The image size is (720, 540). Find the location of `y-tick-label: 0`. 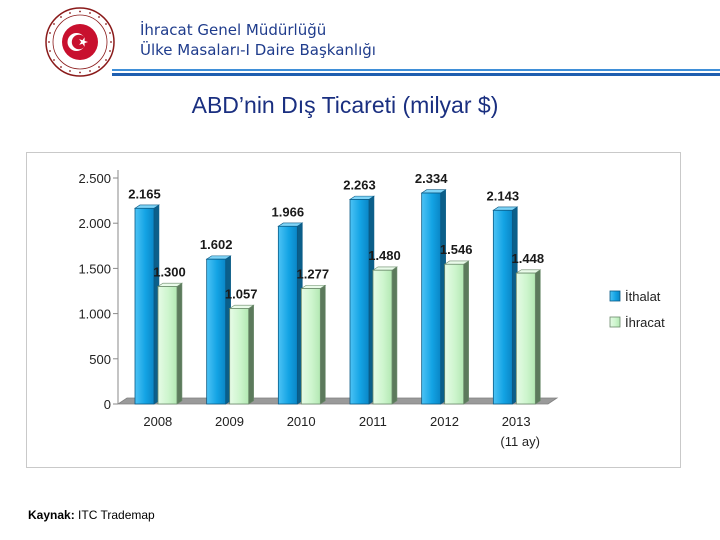

y-tick-label: 0 is located at coordinates (107, 404).